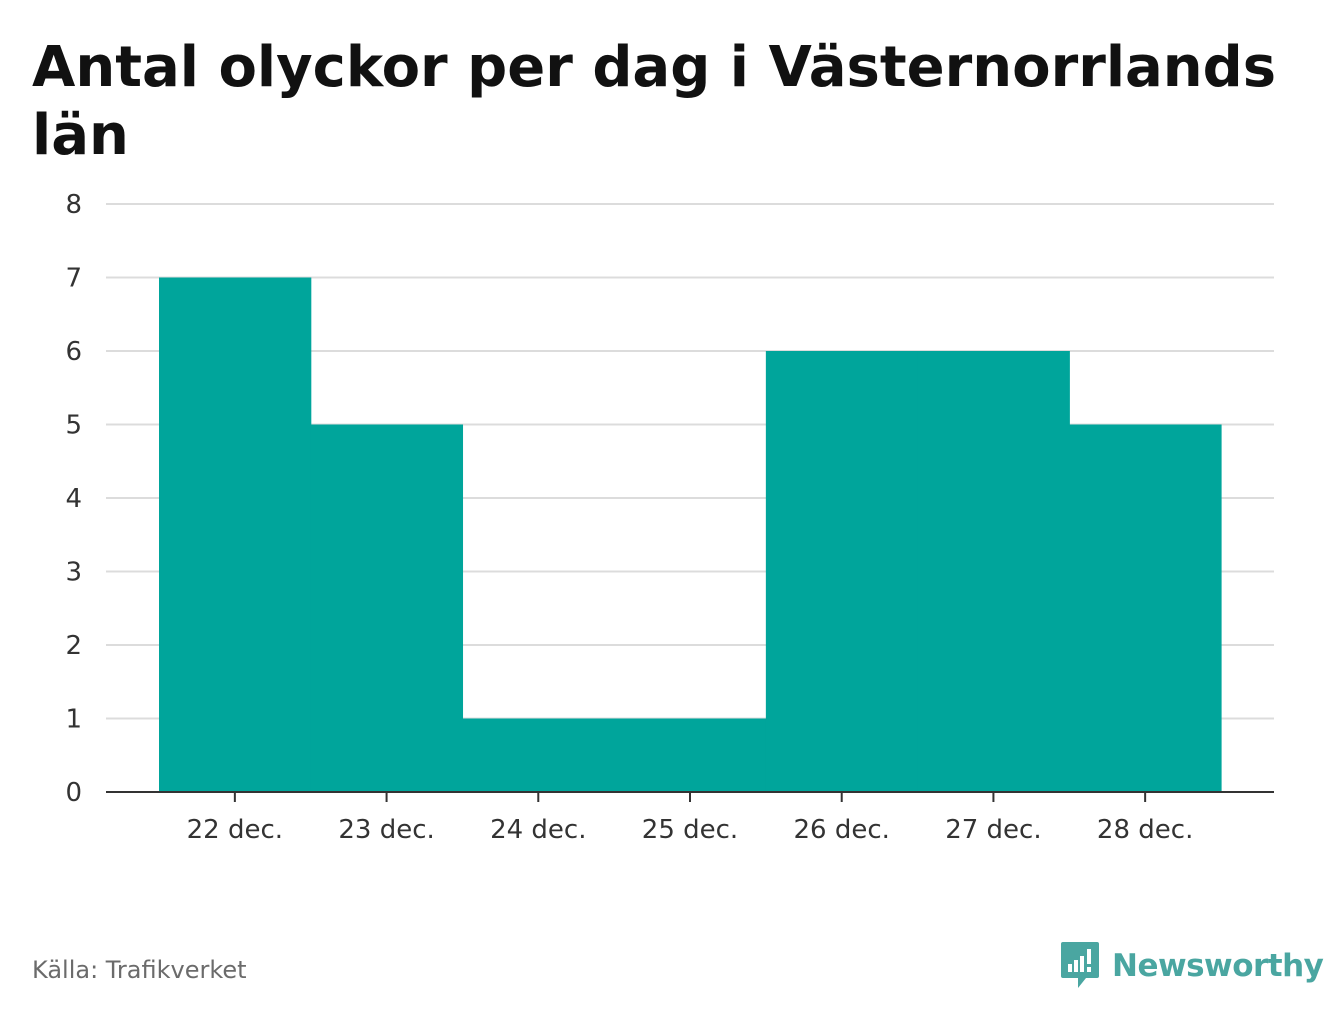 The height and width of the screenshot is (1020, 1340). What do you see at coordinates (842, 830) in the screenshot?
I see `x-tick-label: 26 dec.` at bounding box center [842, 830].